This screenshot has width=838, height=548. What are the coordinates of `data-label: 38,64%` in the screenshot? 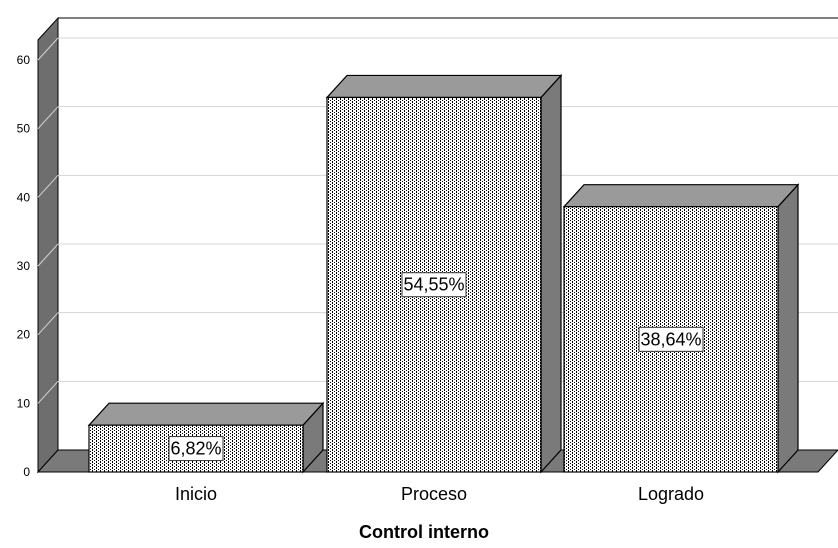 It's located at (671, 339).